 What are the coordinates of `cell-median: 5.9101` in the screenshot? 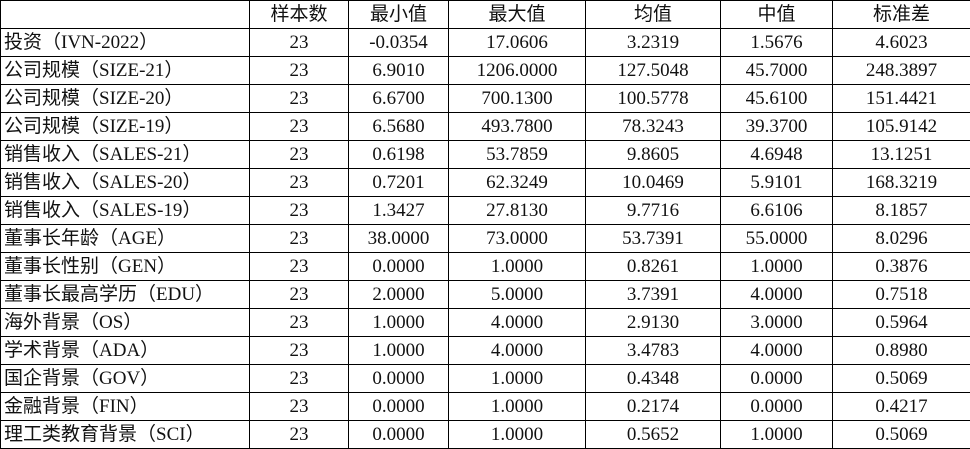 It's located at (776, 182).